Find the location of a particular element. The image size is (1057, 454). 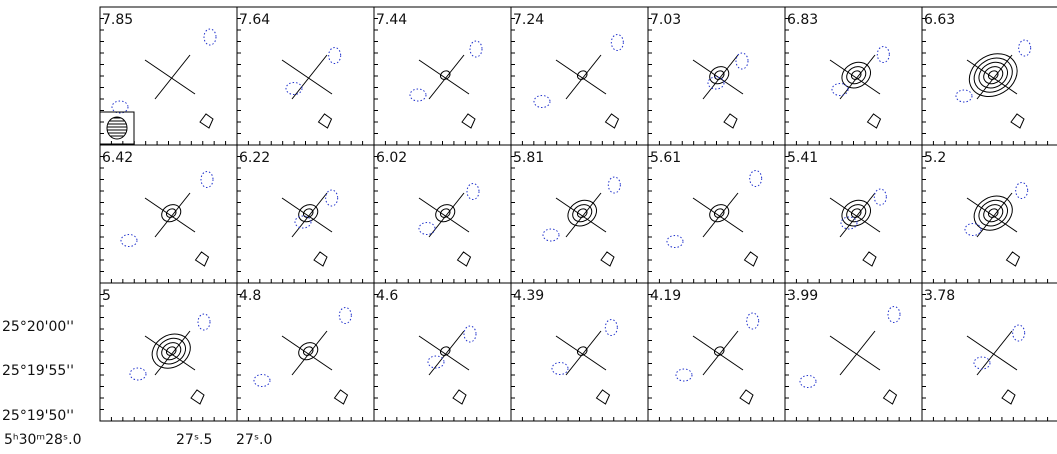

x-axis-label: 27ˢ.0 is located at coordinates (254, 440).